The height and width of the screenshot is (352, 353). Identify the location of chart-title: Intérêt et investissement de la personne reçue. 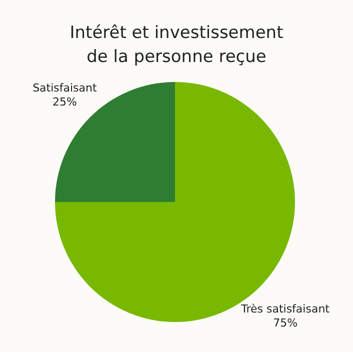
(177, 45).